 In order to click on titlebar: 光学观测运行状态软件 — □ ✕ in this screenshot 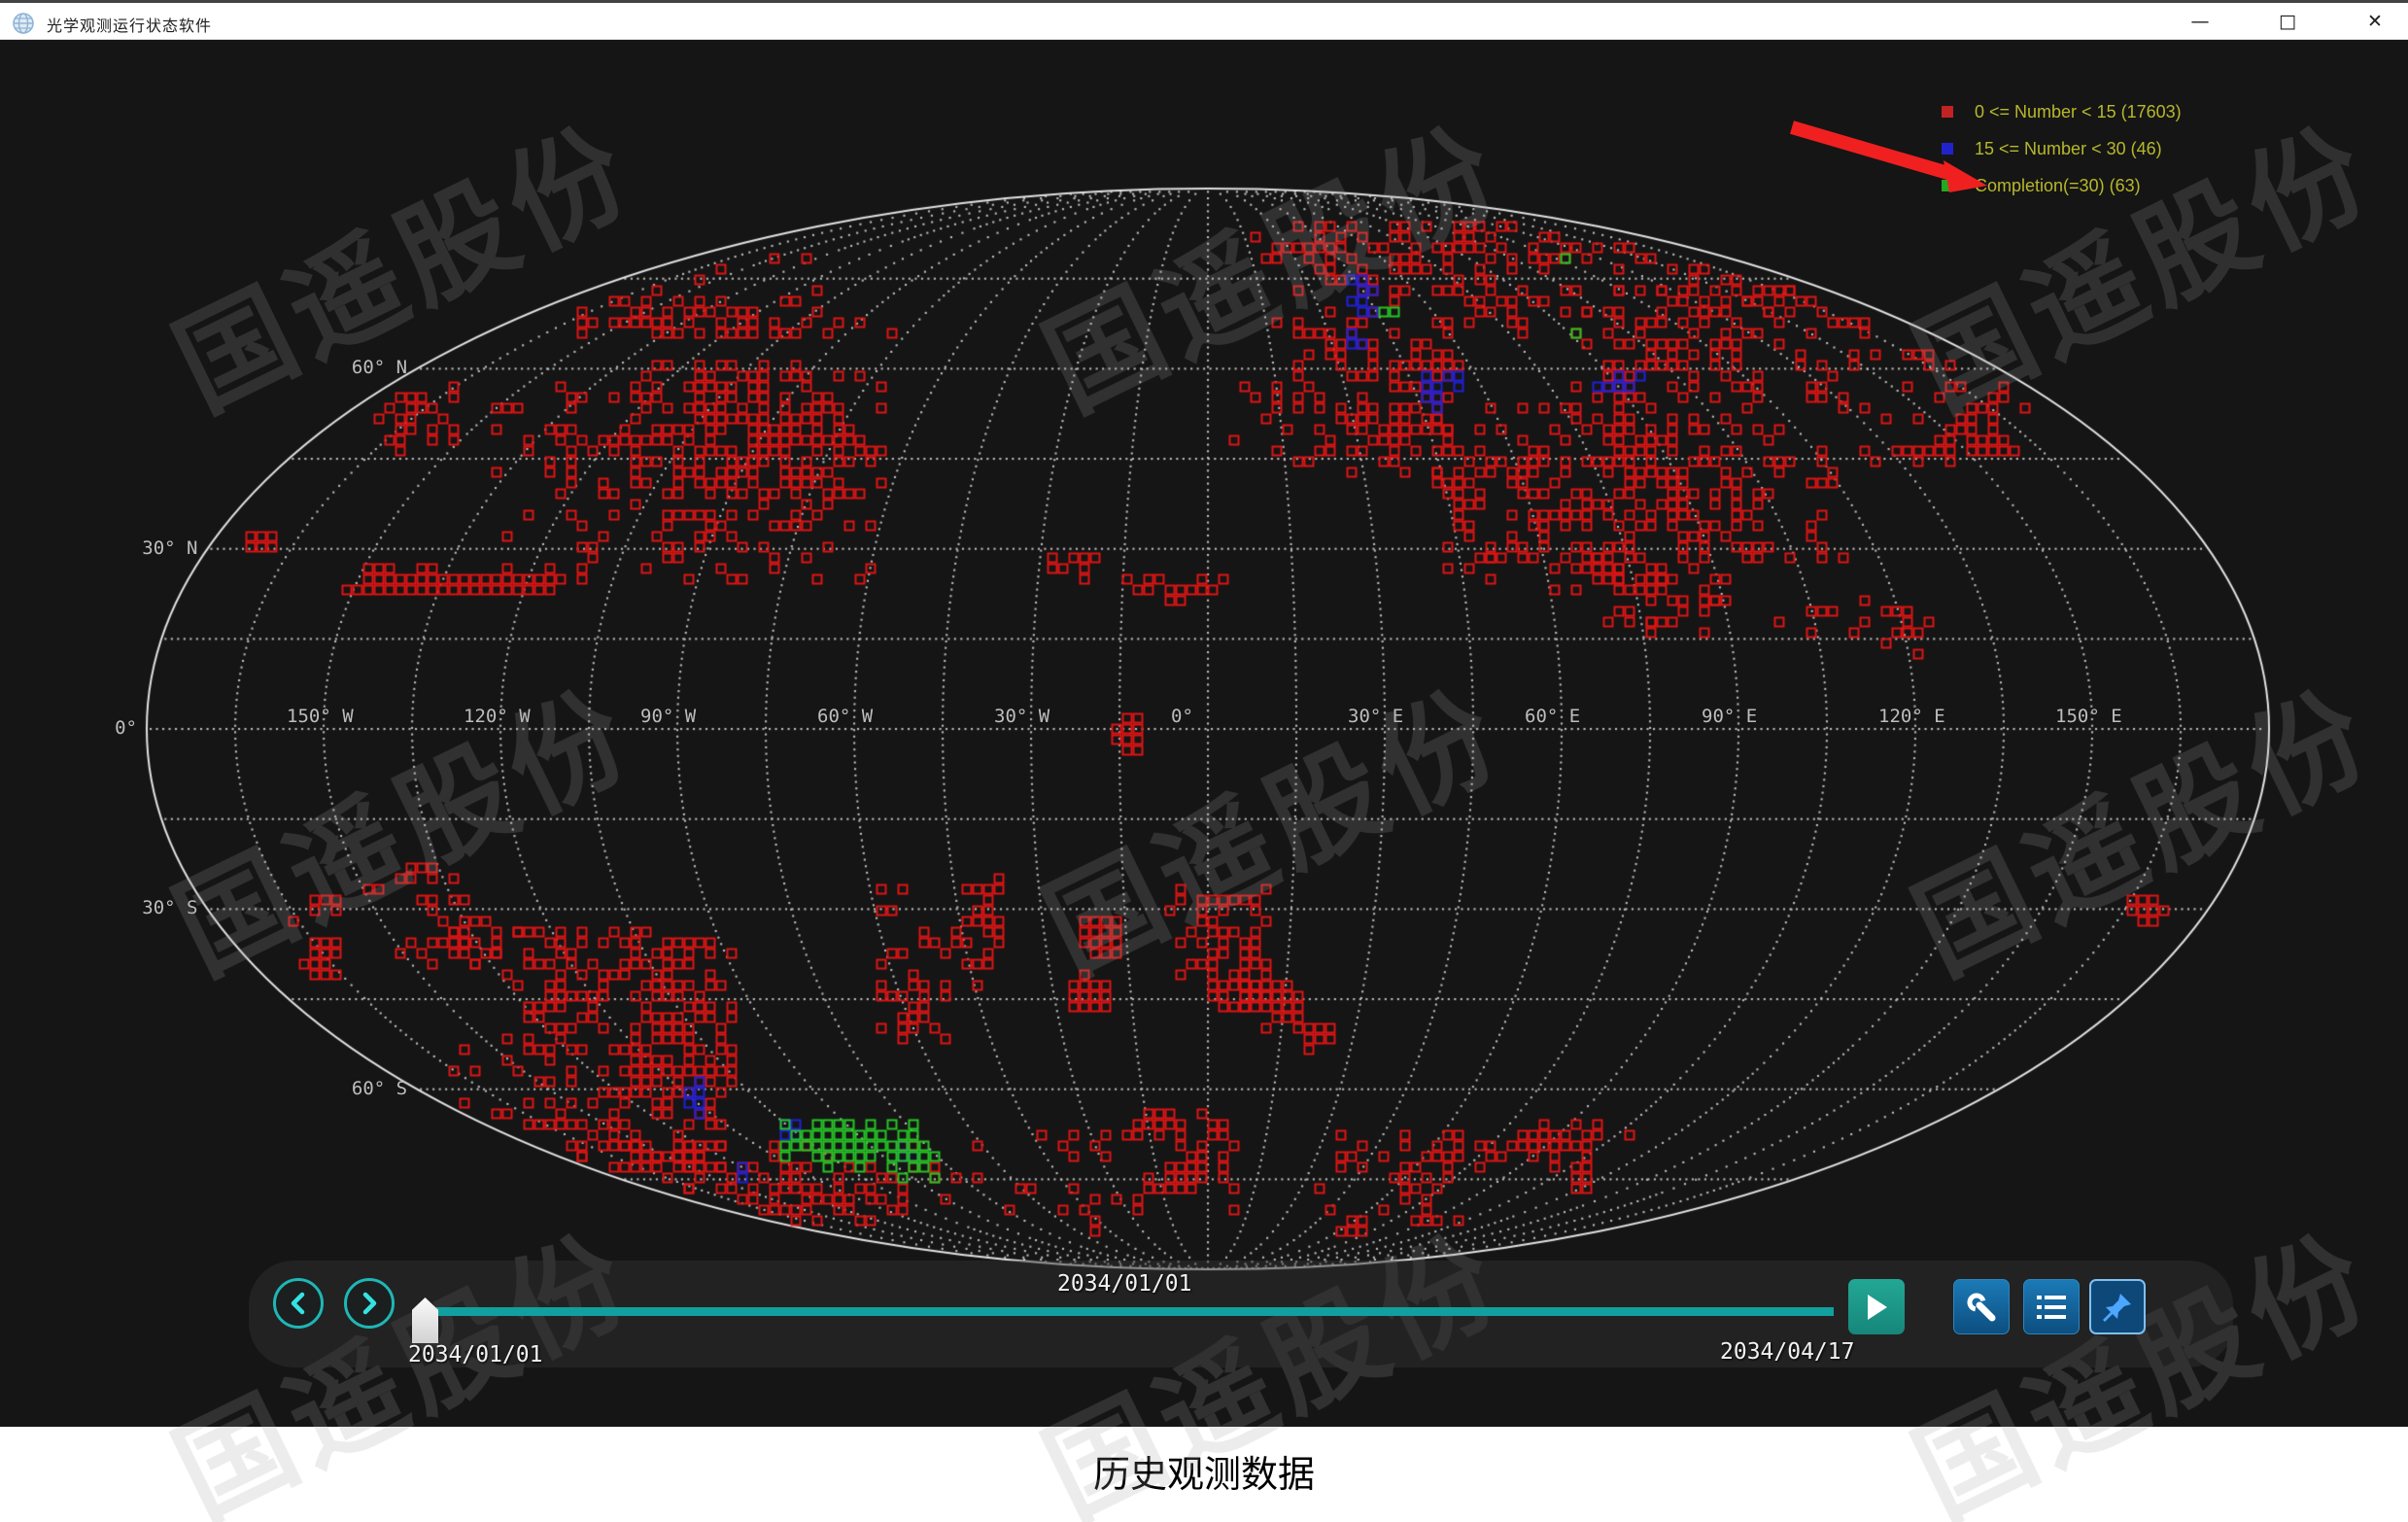, I will do `click(1204, 20)`.